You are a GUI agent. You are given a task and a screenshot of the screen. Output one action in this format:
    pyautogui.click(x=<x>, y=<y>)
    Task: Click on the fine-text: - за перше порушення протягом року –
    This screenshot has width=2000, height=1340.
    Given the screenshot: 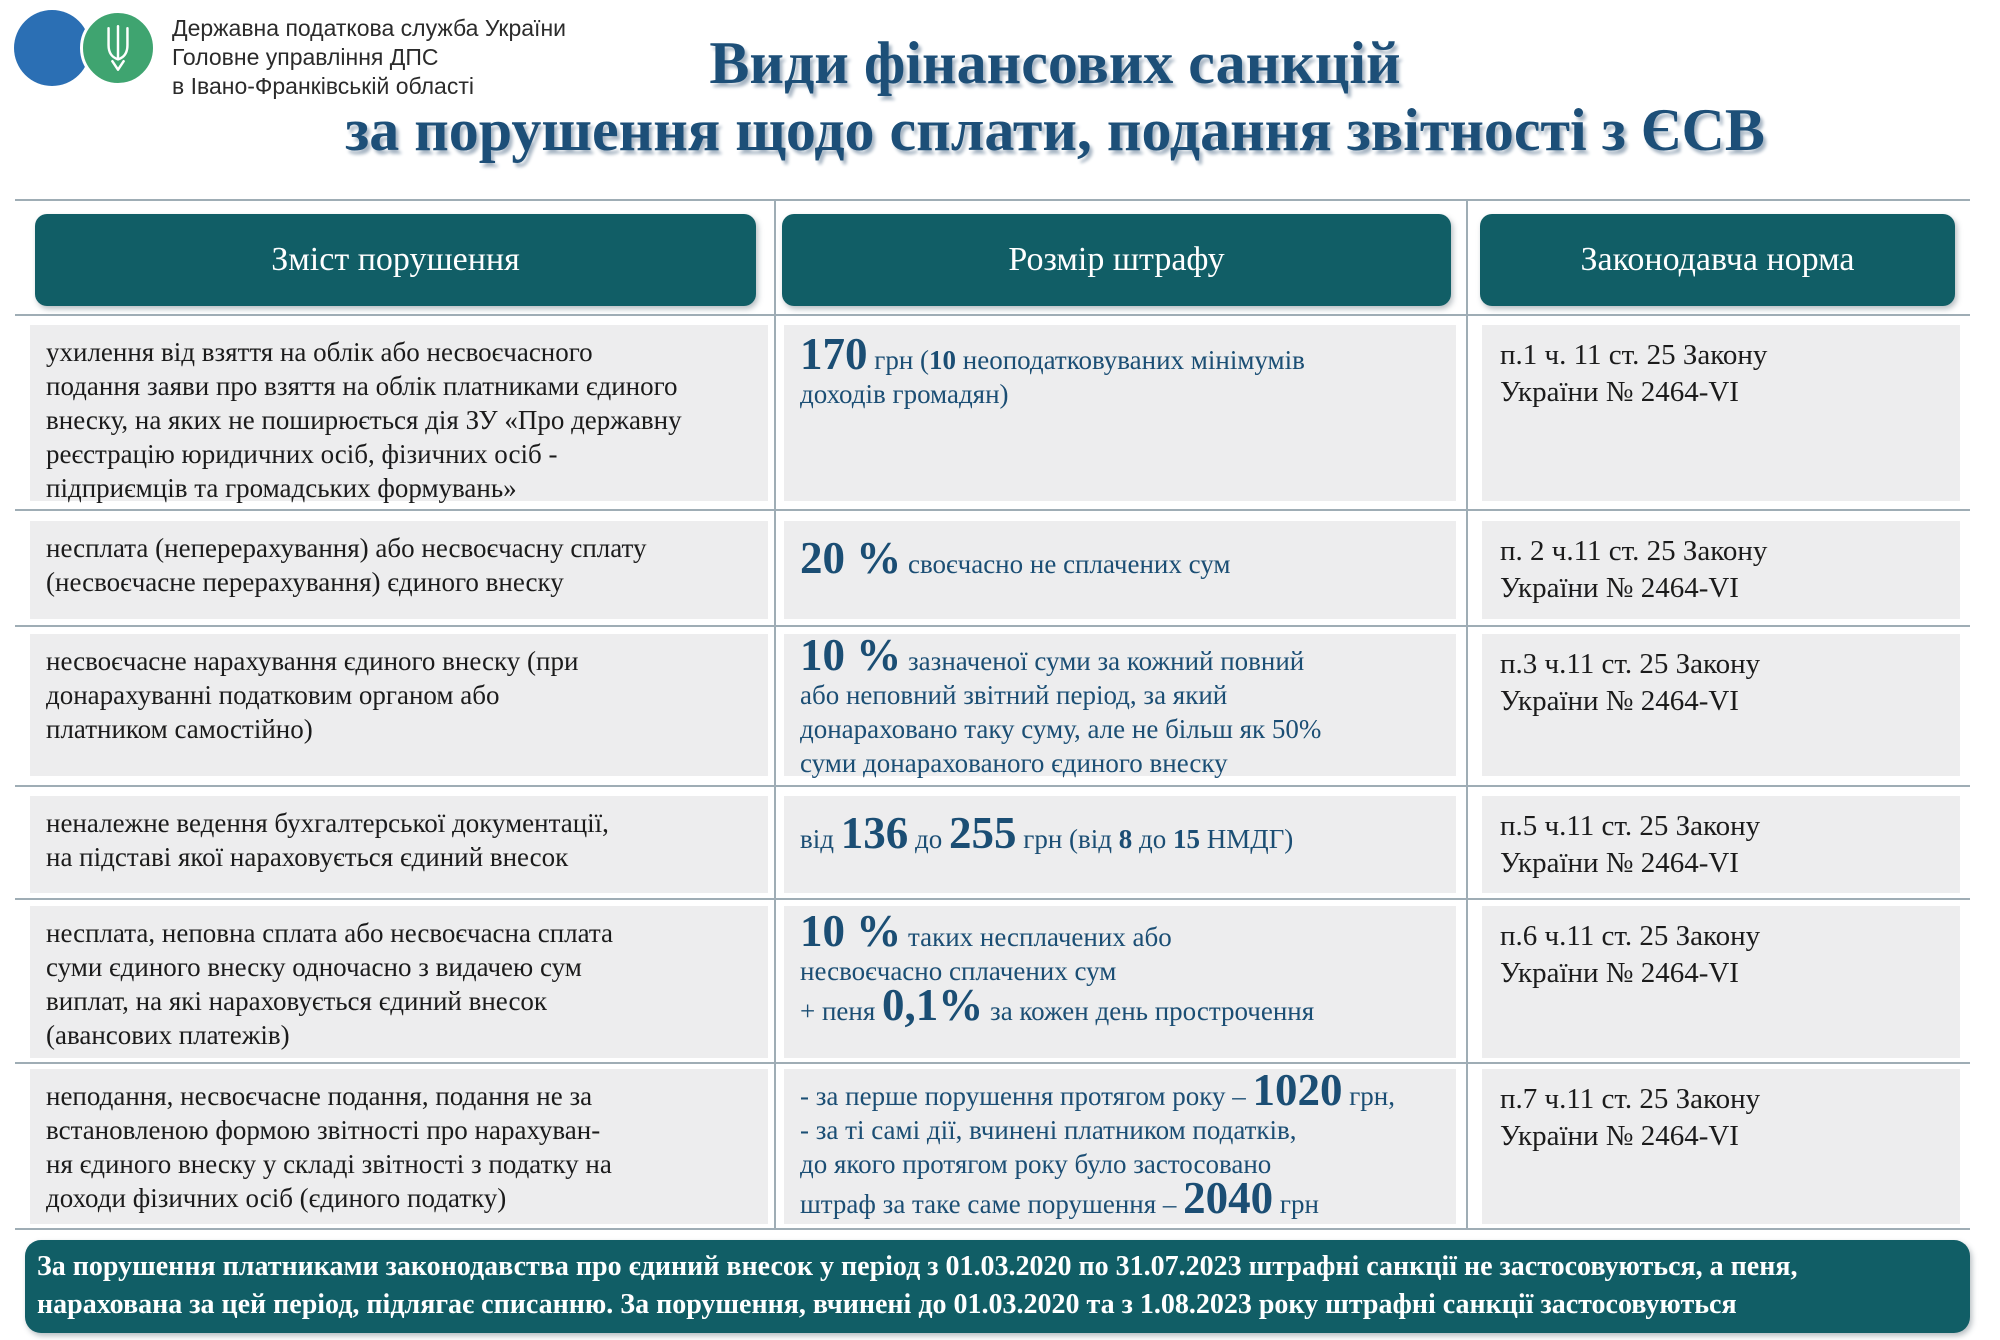 What is the action you would take?
    pyautogui.click(x=1026, y=1096)
    